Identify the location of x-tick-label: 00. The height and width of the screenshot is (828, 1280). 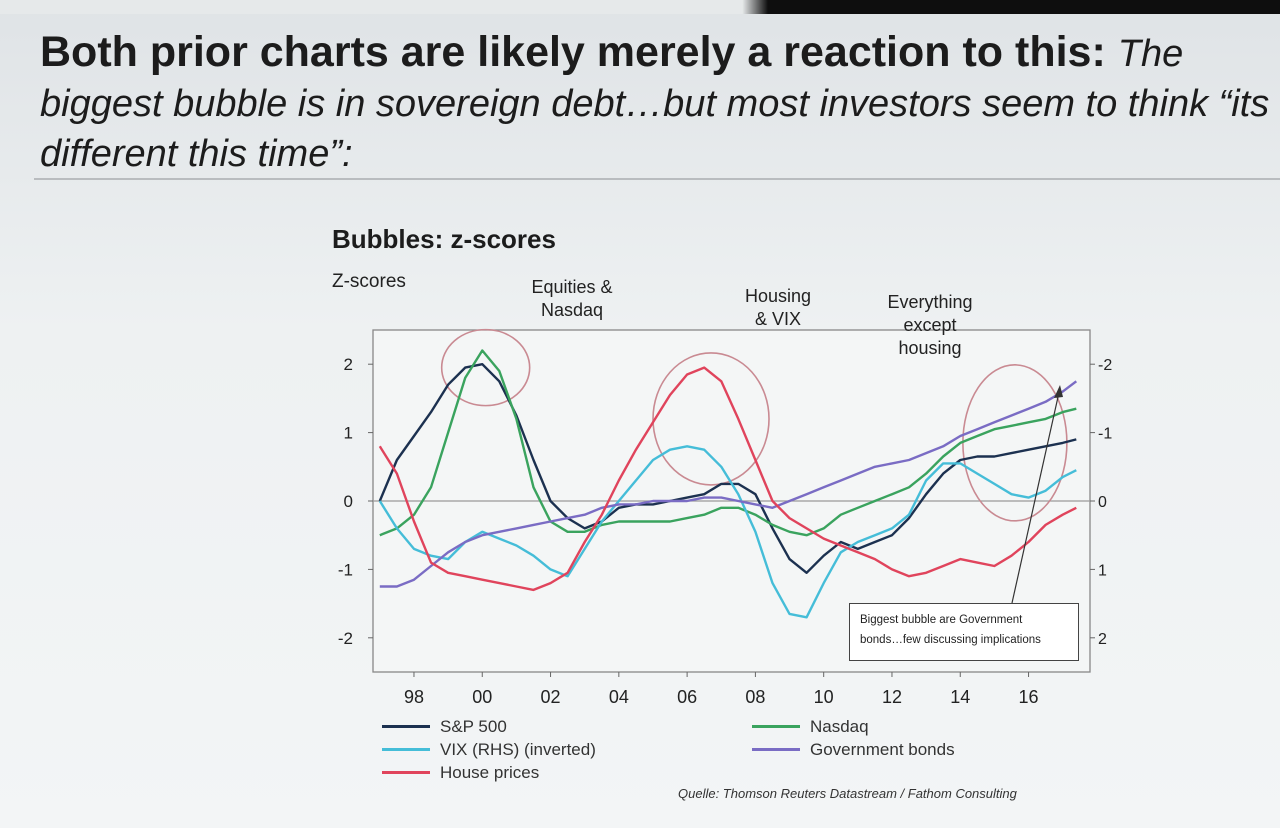
(482, 697).